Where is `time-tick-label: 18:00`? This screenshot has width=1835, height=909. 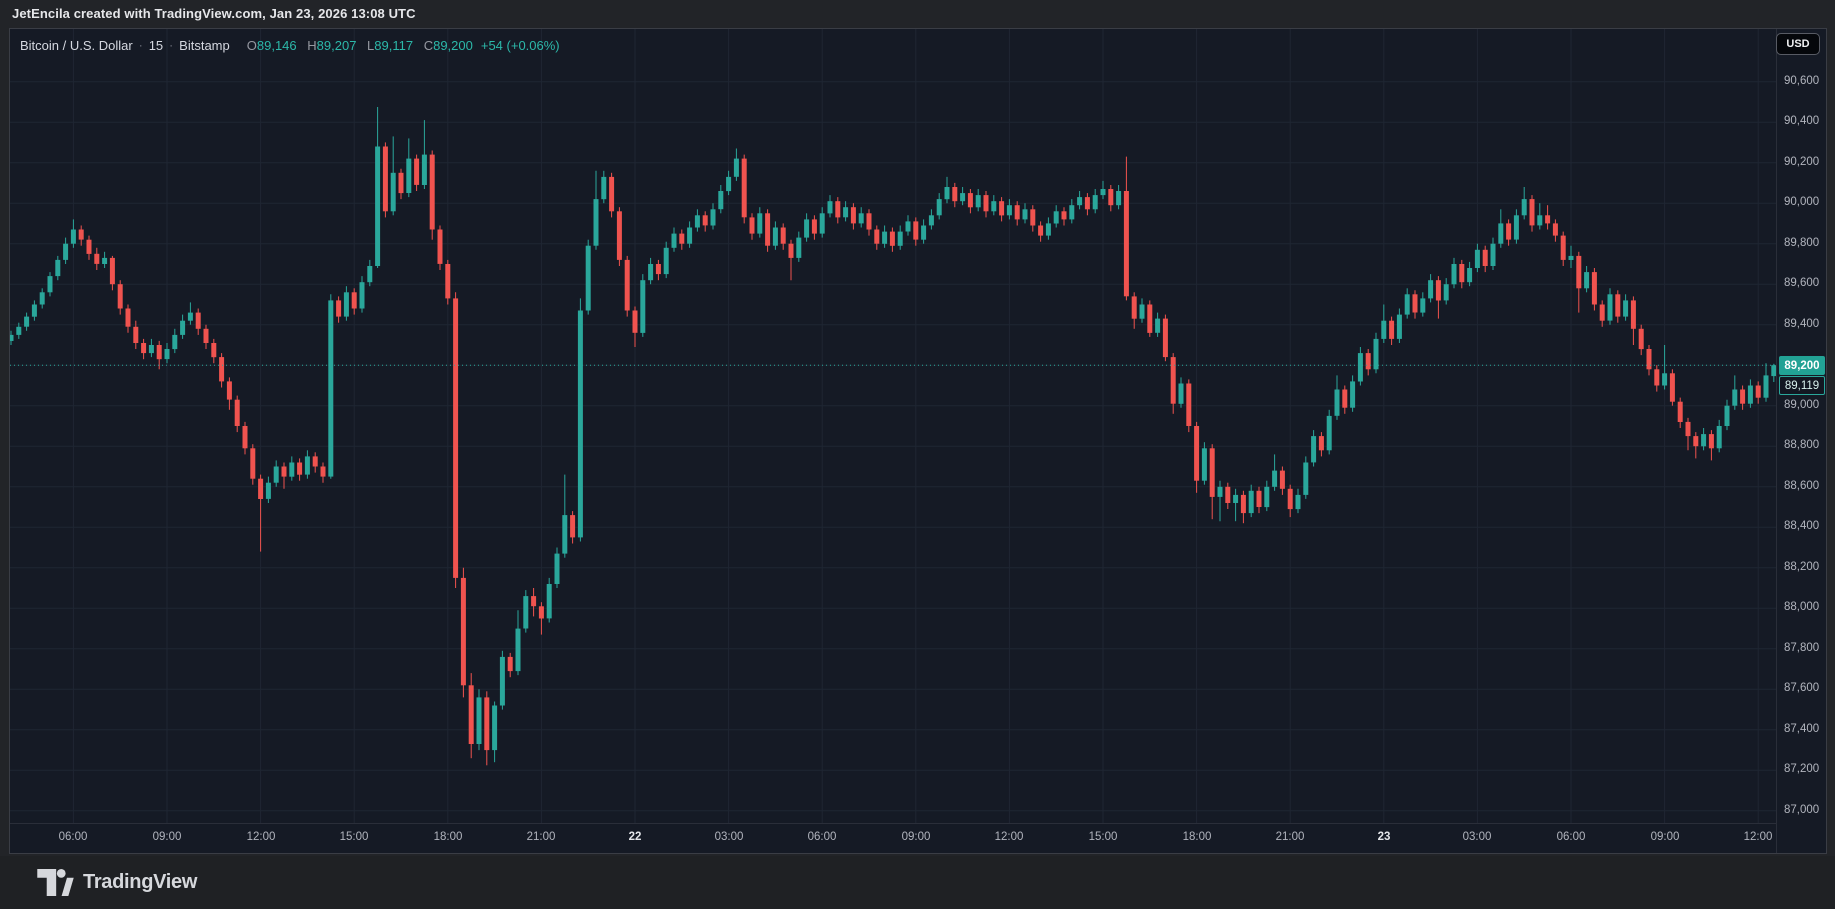 time-tick-label: 18:00 is located at coordinates (1197, 837).